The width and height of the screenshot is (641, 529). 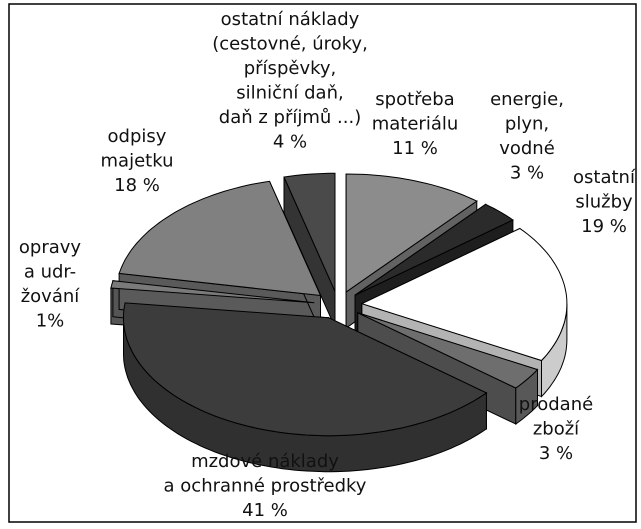 What do you see at coordinates (137, 136) in the screenshot?
I see `slice-label: odpisy` at bounding box center [137, 136].